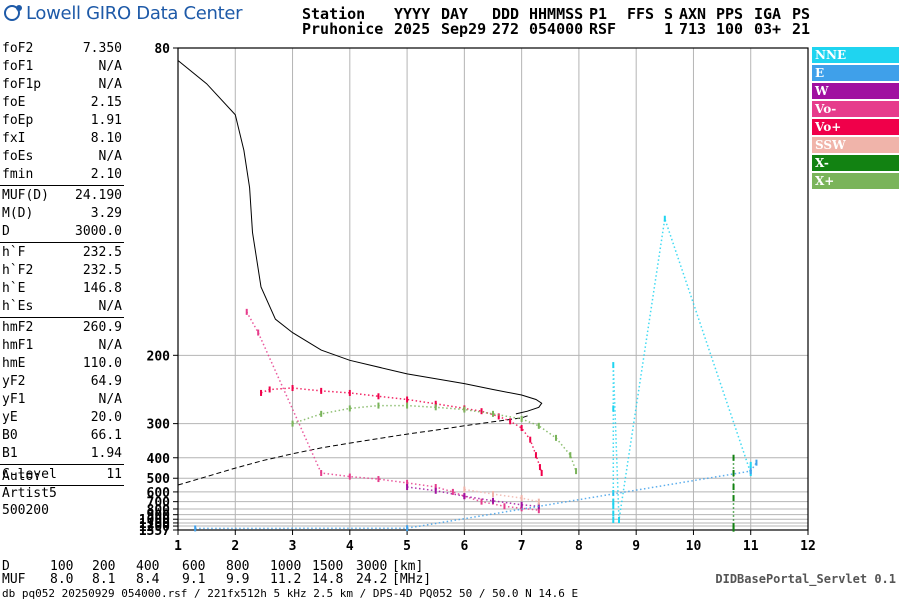  I want to click on param-value: 2.10, so click(106, 174).